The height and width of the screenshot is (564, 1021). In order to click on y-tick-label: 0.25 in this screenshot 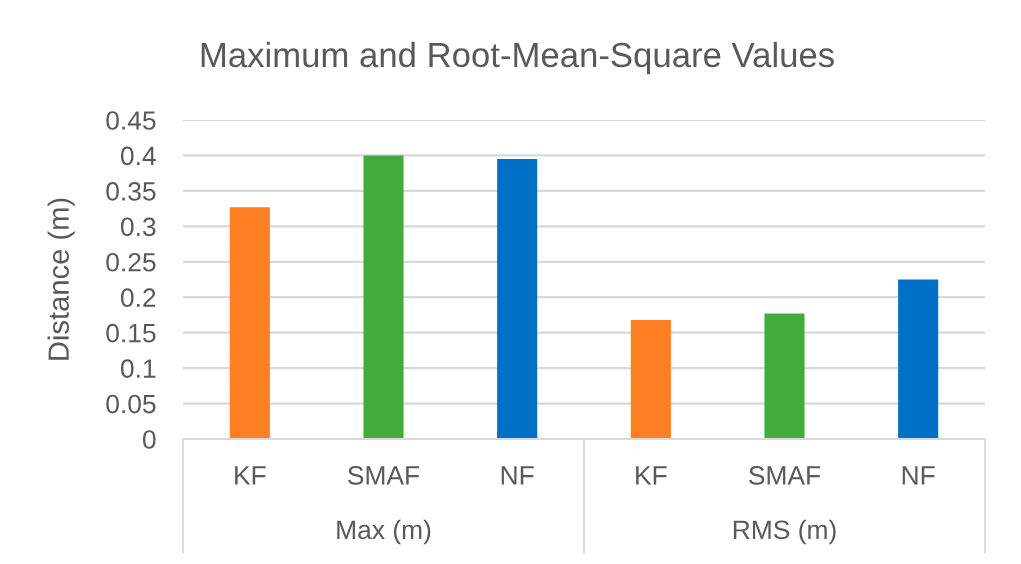, I will do `click(131, 262)`.